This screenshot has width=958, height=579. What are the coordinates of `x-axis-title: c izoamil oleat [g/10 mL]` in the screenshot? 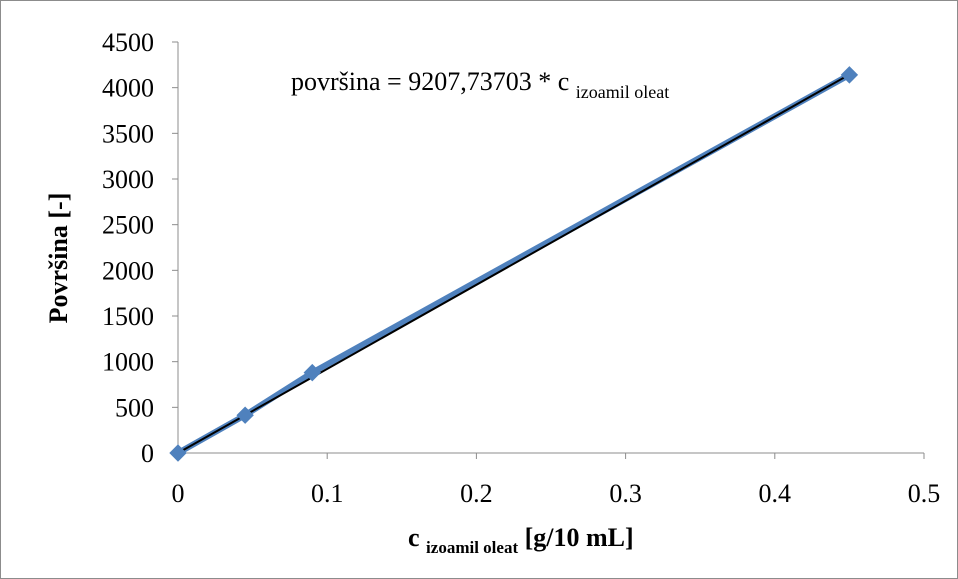 It's located at (521, 540).